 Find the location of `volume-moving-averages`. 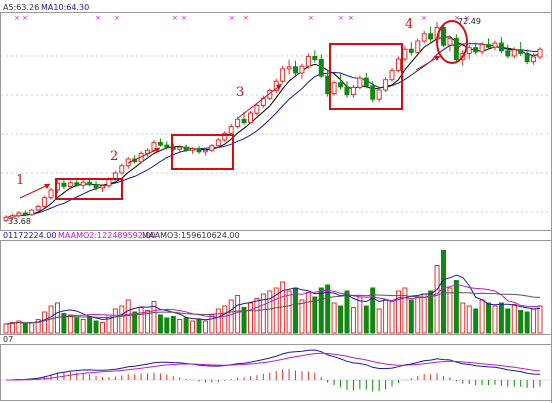

volume-moving-averages is located at coordinates (273, 299).